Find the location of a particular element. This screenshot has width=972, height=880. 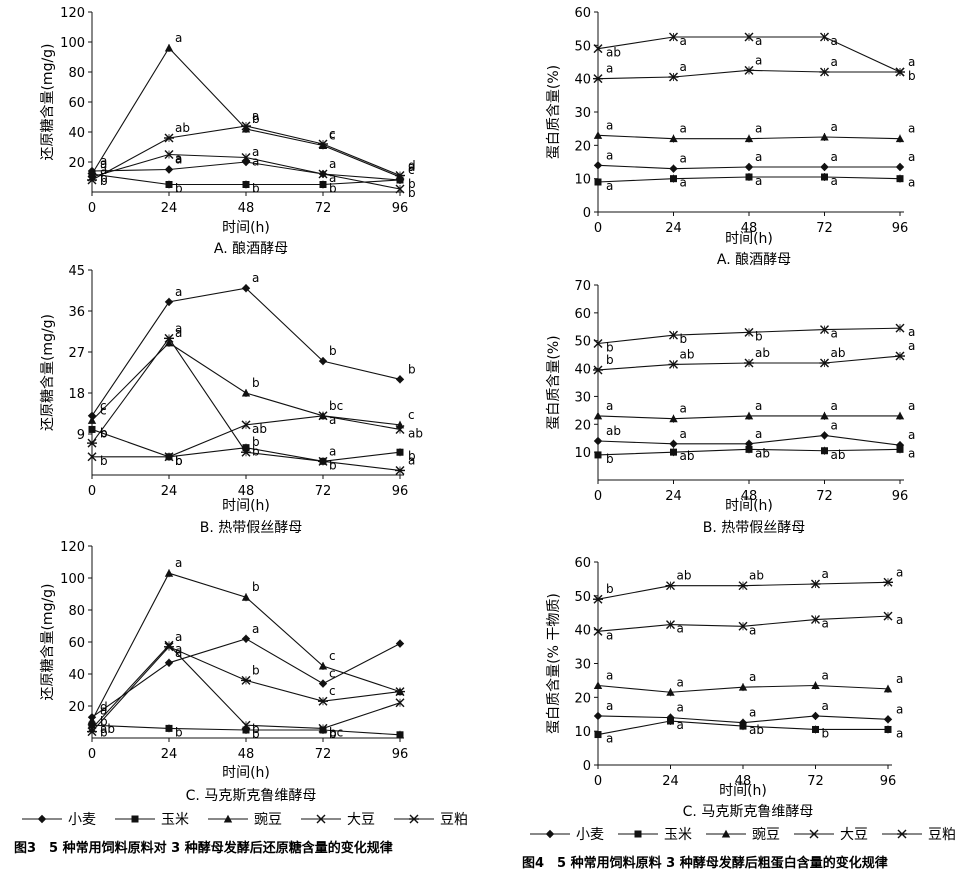

chart-title: A. 酿酒酵母 is located at coordinates (251, 249).